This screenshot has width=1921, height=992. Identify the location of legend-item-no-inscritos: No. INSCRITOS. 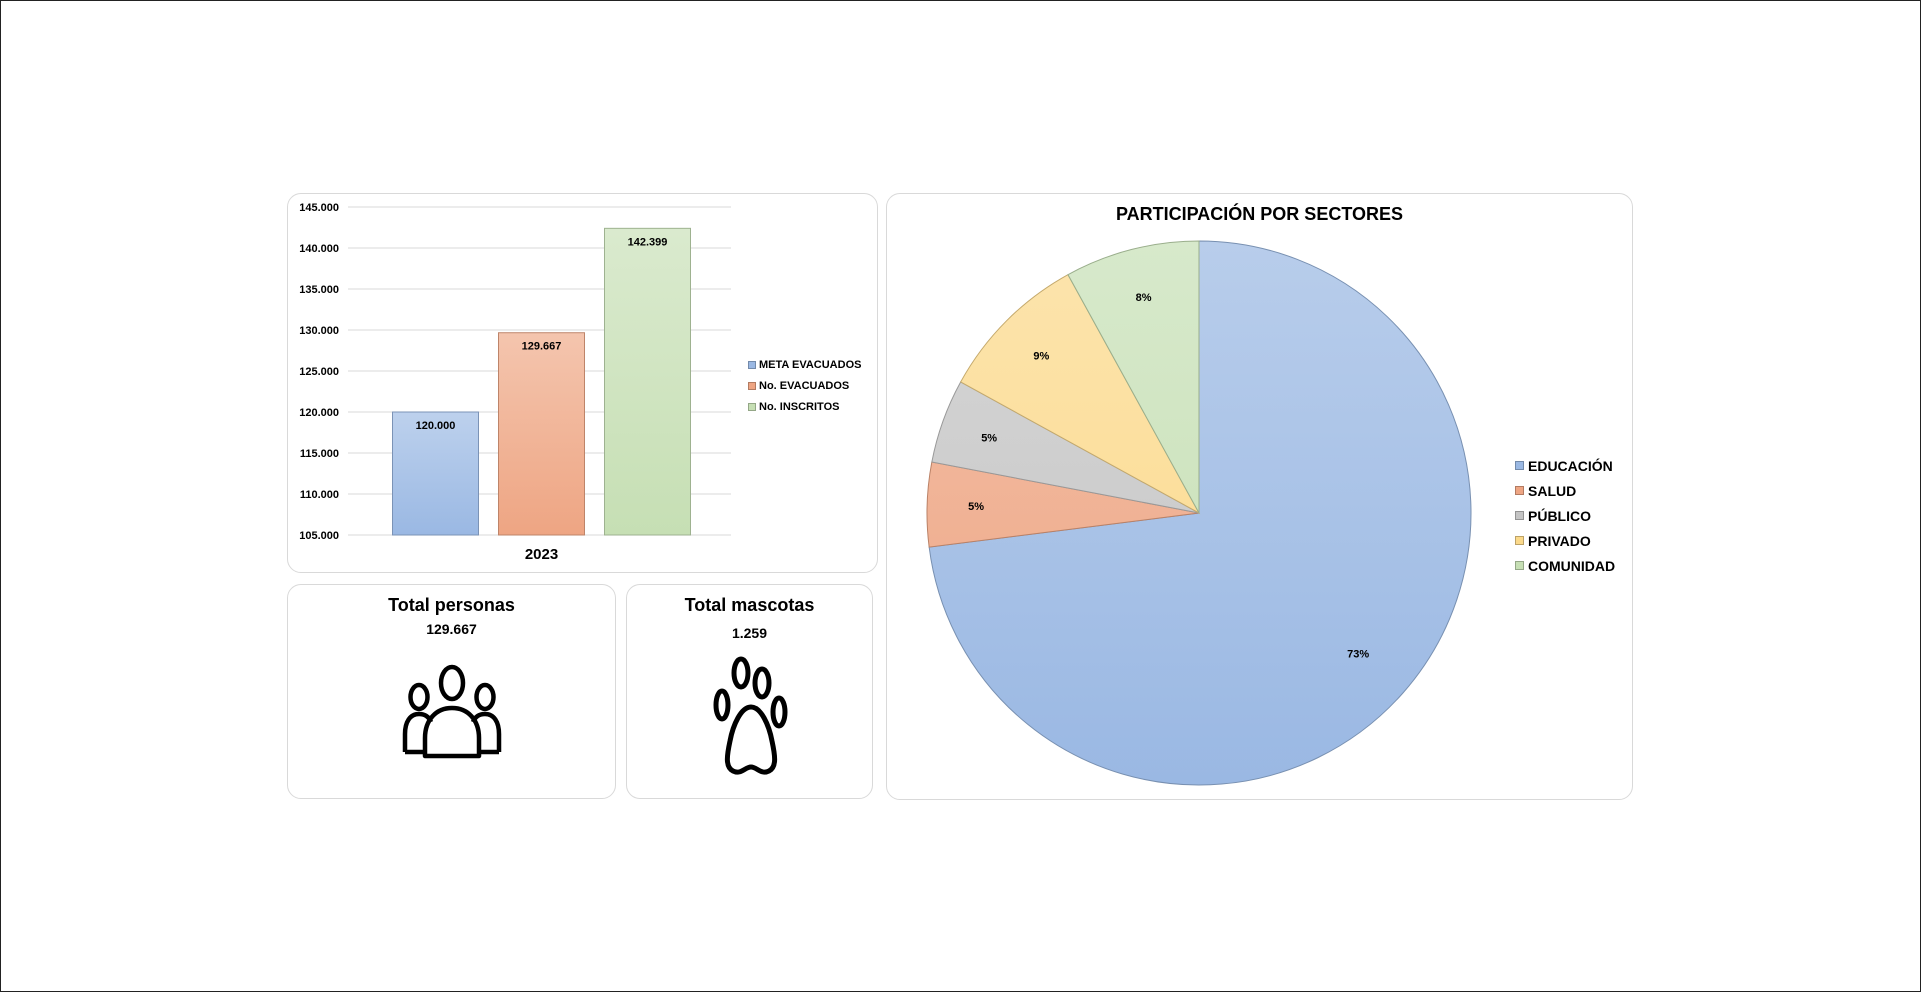
(804, 406).